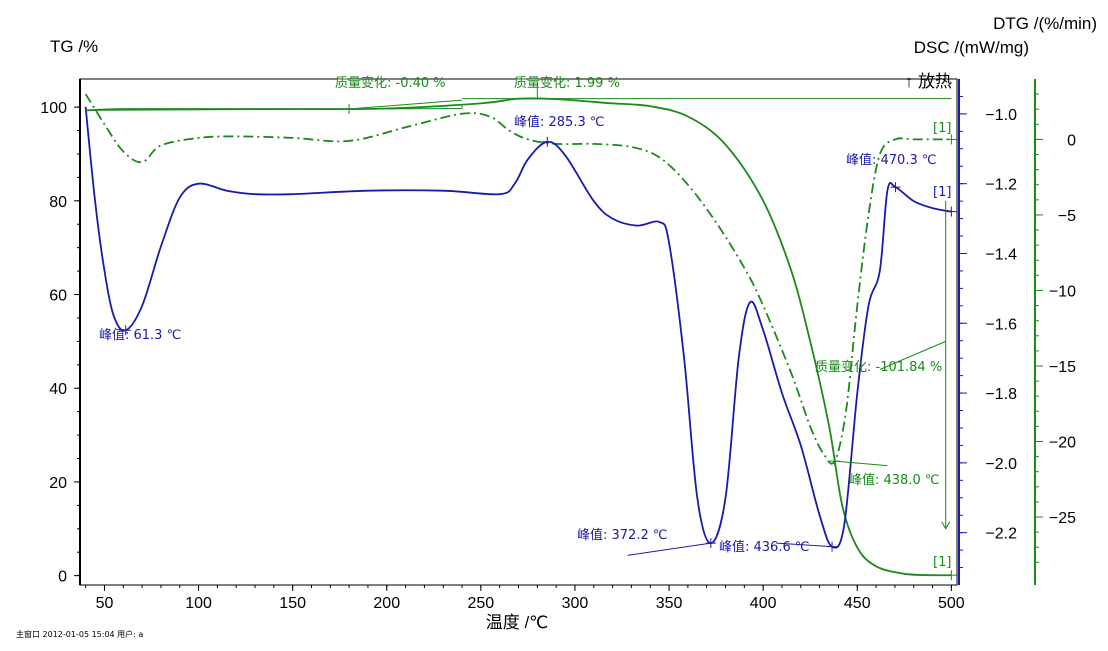 The height and width of the screenshot is (651, 1108). Describe the element at coordinates (942, 192) in the screenshot. I see `marker-3: [1]` at that location.